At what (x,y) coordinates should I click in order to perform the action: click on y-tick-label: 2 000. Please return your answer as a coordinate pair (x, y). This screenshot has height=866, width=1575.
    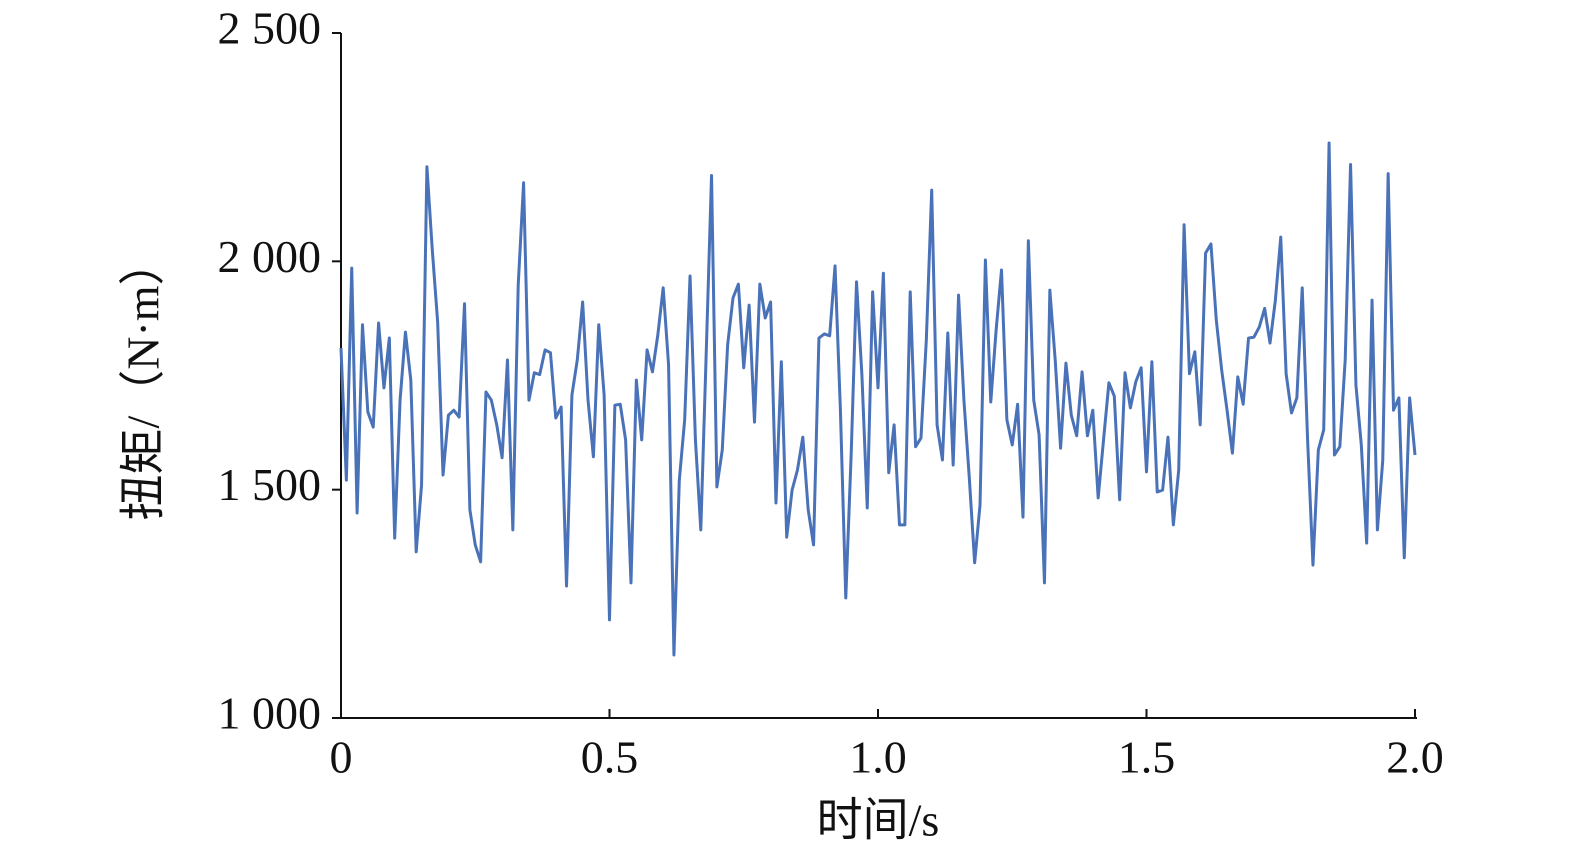
    Looking at the image, I should click on (270, 256).